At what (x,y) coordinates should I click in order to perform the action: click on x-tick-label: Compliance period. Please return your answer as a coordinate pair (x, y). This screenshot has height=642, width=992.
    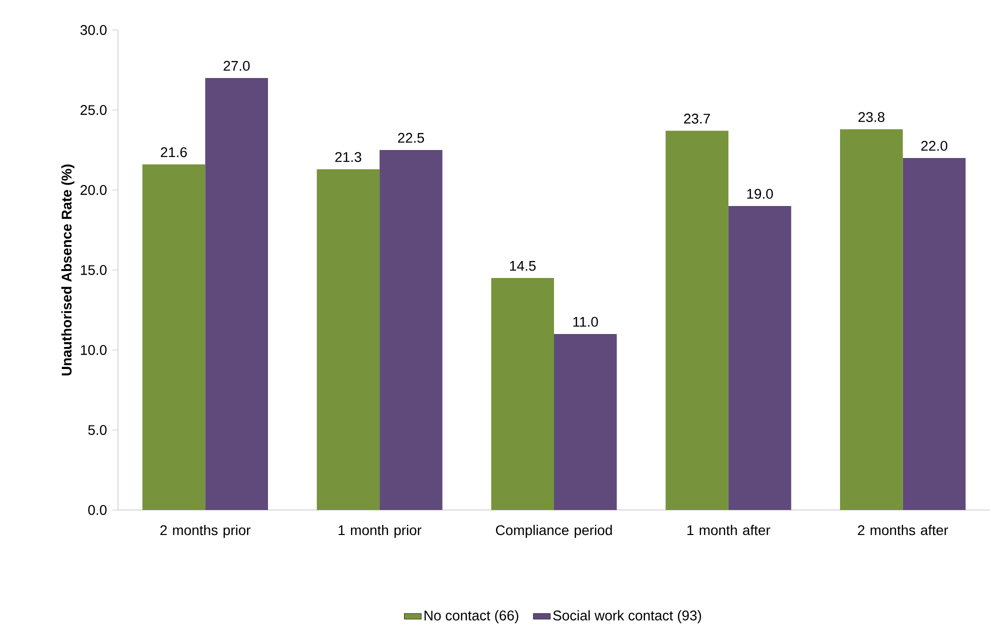
    Looking at the image, I should click on (554, 531).